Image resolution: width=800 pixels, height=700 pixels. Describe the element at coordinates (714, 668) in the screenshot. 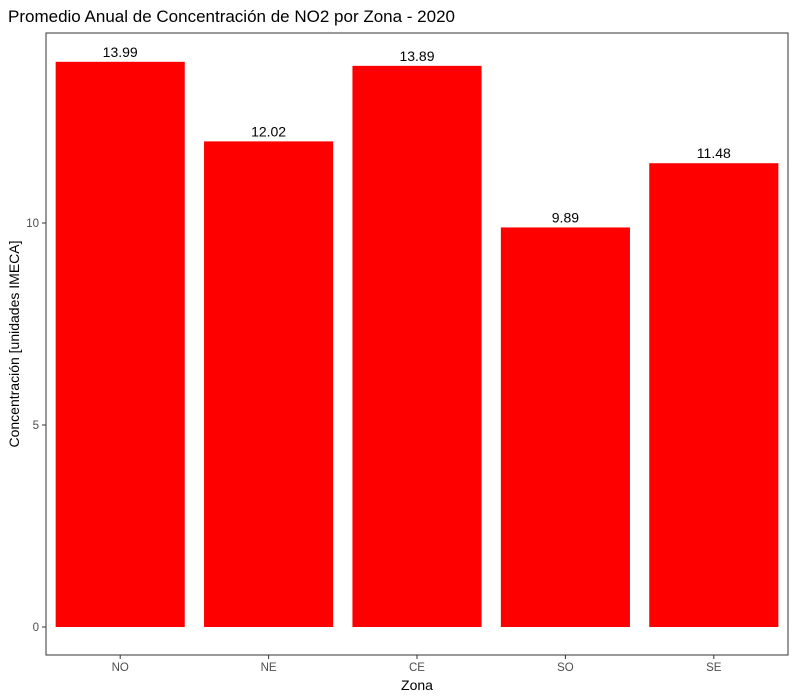

I see `x-tick-label: SE` at that location.